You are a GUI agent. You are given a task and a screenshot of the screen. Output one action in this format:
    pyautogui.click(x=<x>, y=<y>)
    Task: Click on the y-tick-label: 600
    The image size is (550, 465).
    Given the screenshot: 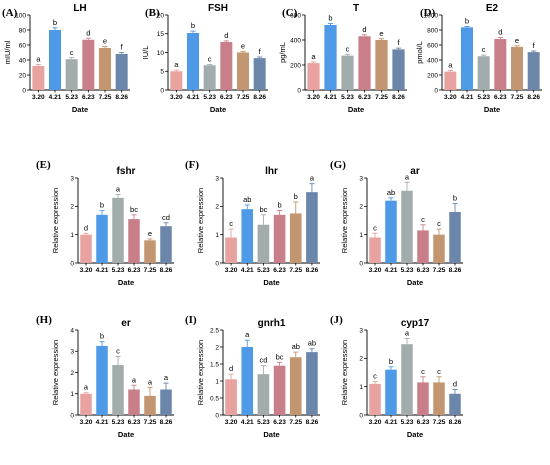 What is the action you would take?
    pyautogui.click(x=295, y=15)
    